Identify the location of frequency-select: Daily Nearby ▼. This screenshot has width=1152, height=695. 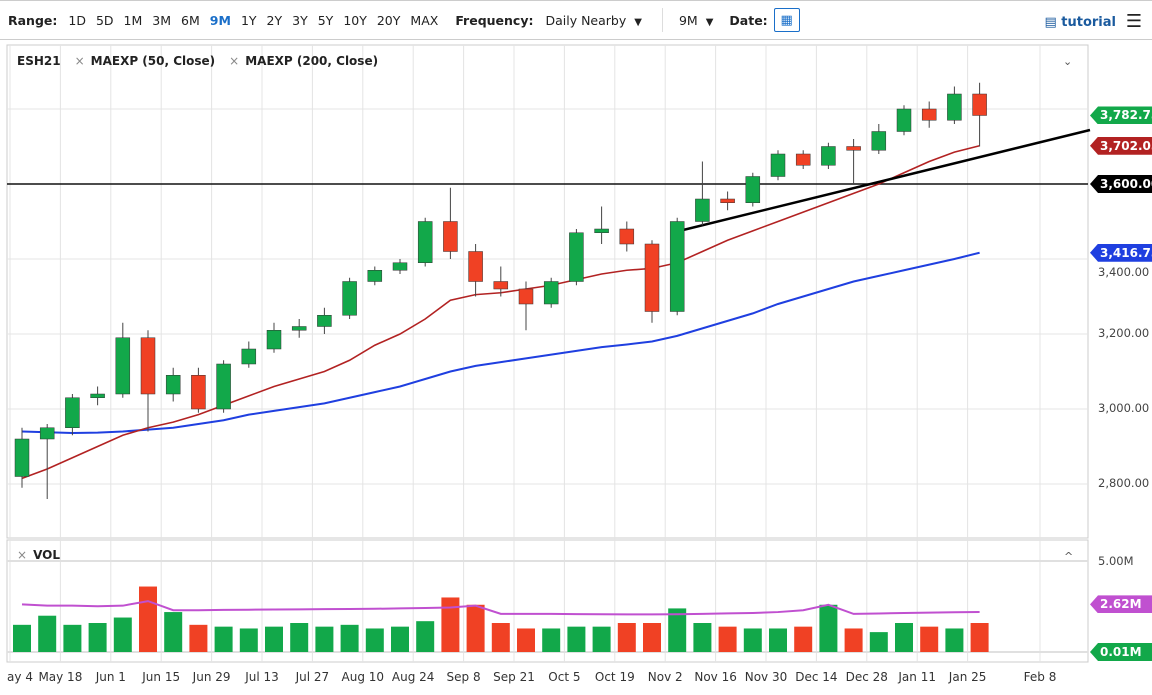
(593, 20).